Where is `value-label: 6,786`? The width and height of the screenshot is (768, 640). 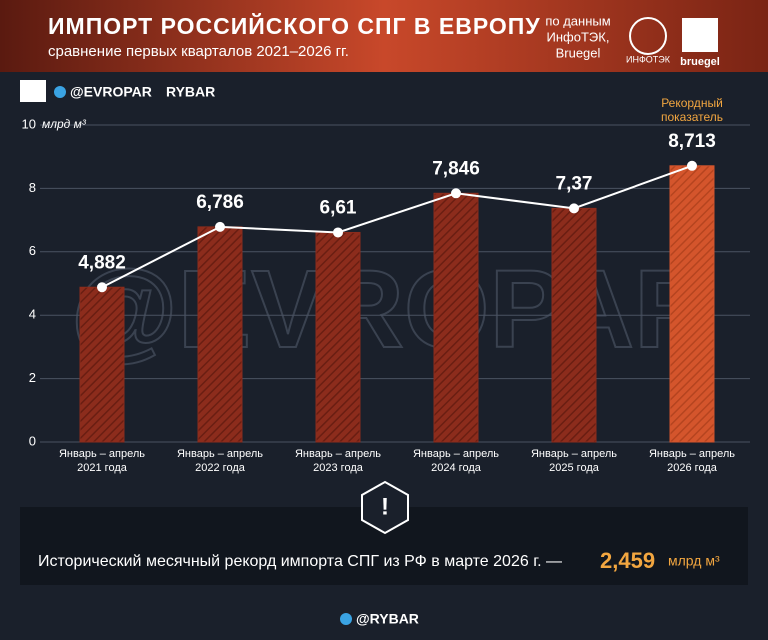 value-label: 6,786 is located at coordinates (220, 202).